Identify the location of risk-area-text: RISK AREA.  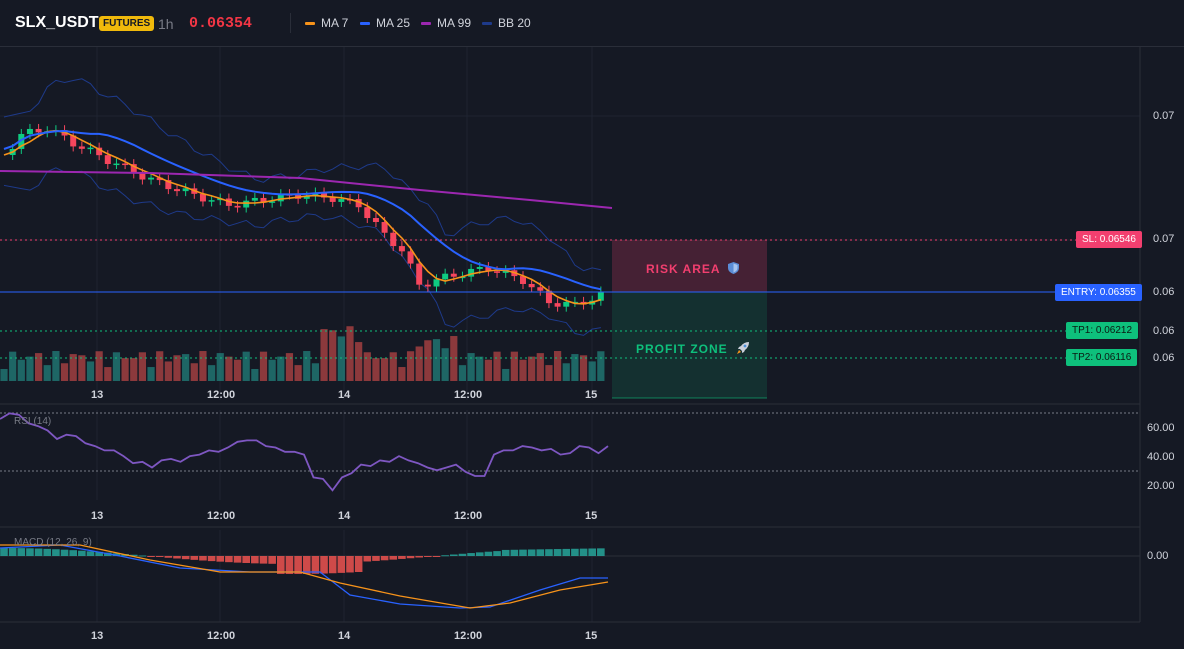
(683, 269).